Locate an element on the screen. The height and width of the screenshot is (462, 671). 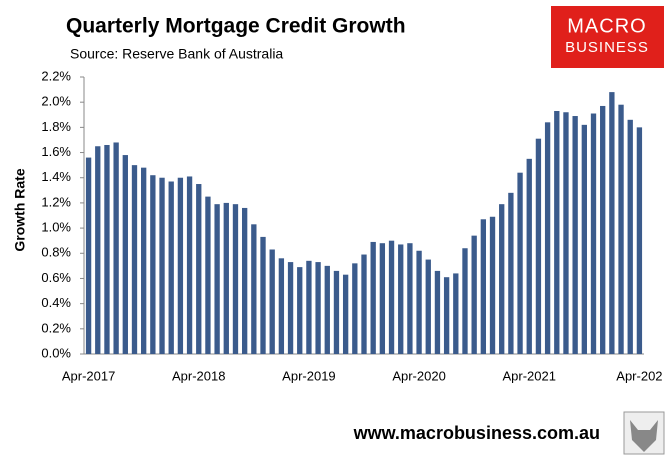
x-tick-label: Apr-2017 is located at coordinates (88, 375).